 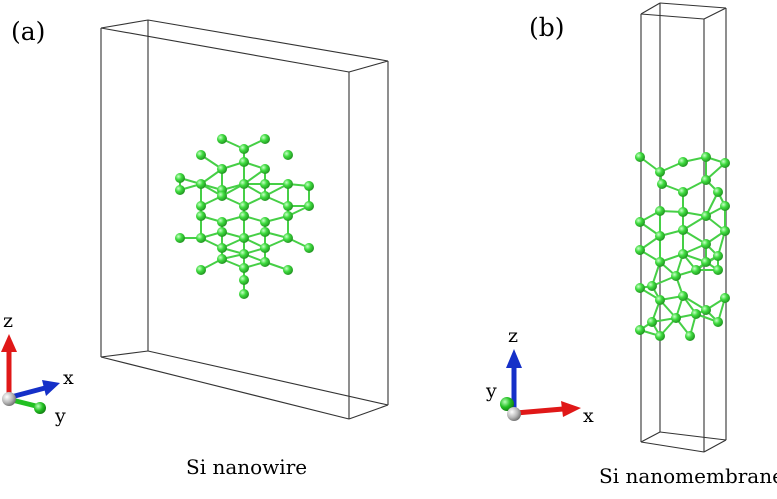 What do you see at coordinates (28, 31) in the screenshot?
I see `panel-a-label: (a)` at bounding box center [28, 31].